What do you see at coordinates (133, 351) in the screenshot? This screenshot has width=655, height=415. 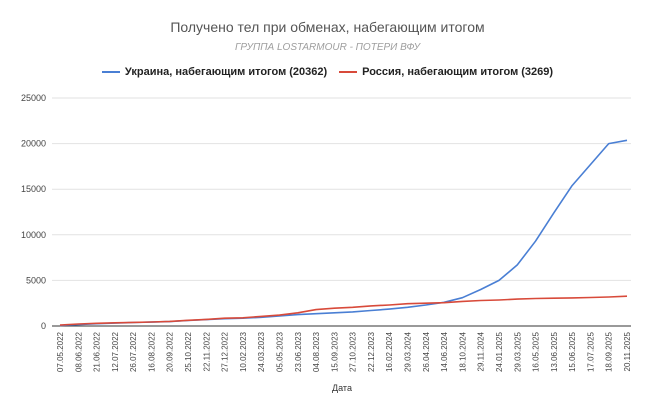 I see `x-tick-label: 26.07.2022` at bounding box center [133, 351].